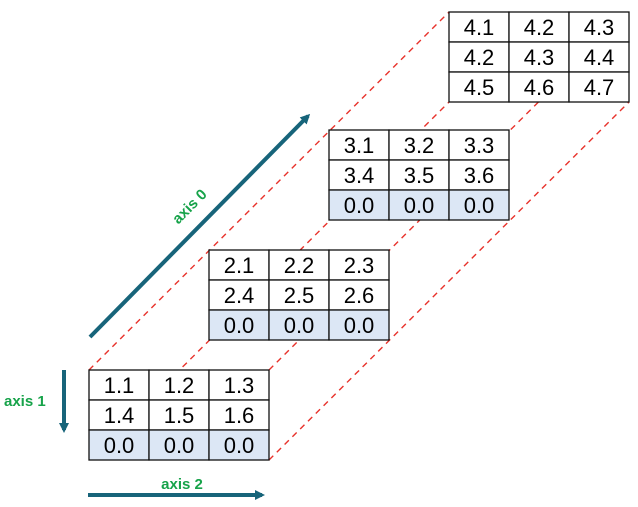 Image resolution: width=638 pixels, height=507 pixels. What do you see at coordinates (479, 27) in the screenshot?
I see `cell-value: 4.1` at bounding box center [479, 27].